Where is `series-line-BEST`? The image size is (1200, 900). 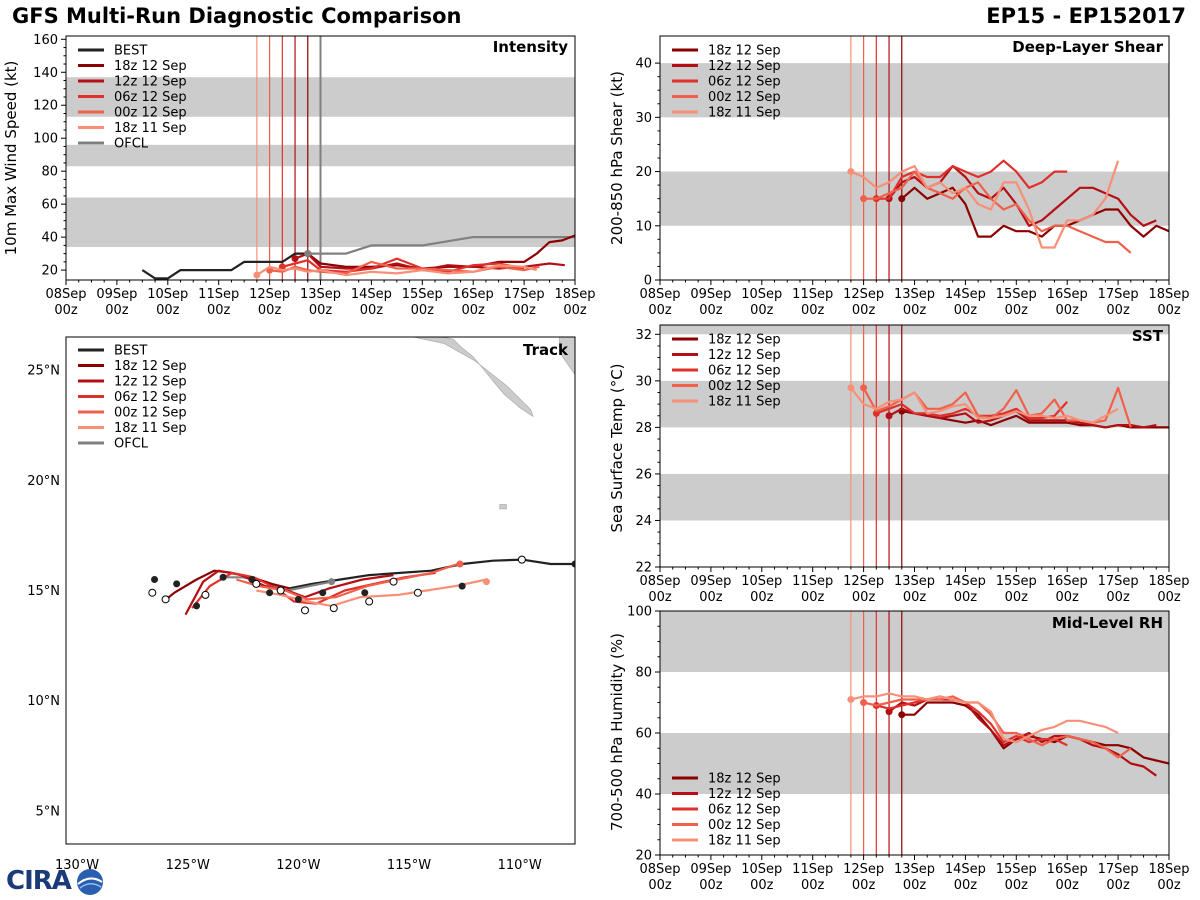 series-line-BEST is located at coordinates (224, 266).